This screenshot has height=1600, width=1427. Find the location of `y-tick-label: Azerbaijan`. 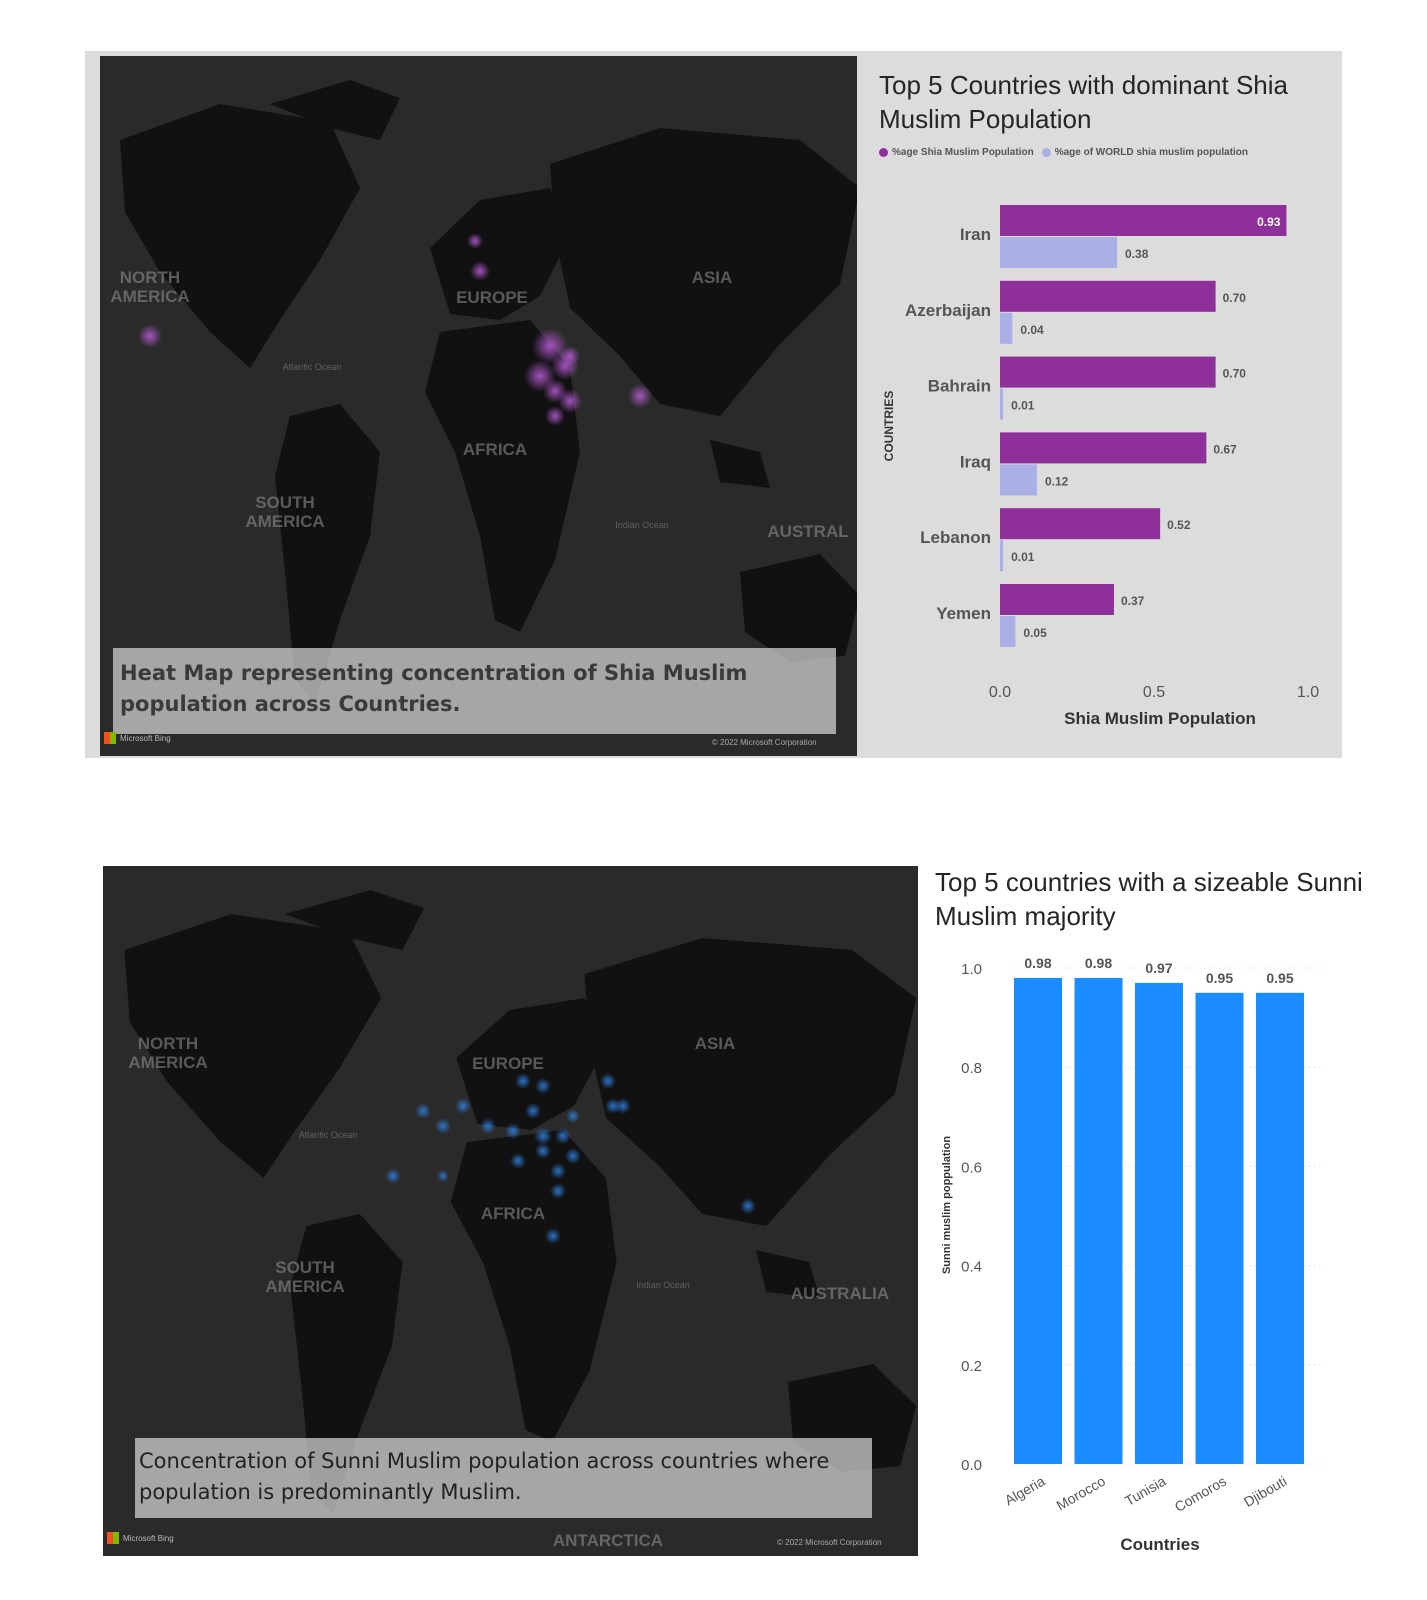

y-tick-label: Azerbaijan is located at coordinates (948, 310).